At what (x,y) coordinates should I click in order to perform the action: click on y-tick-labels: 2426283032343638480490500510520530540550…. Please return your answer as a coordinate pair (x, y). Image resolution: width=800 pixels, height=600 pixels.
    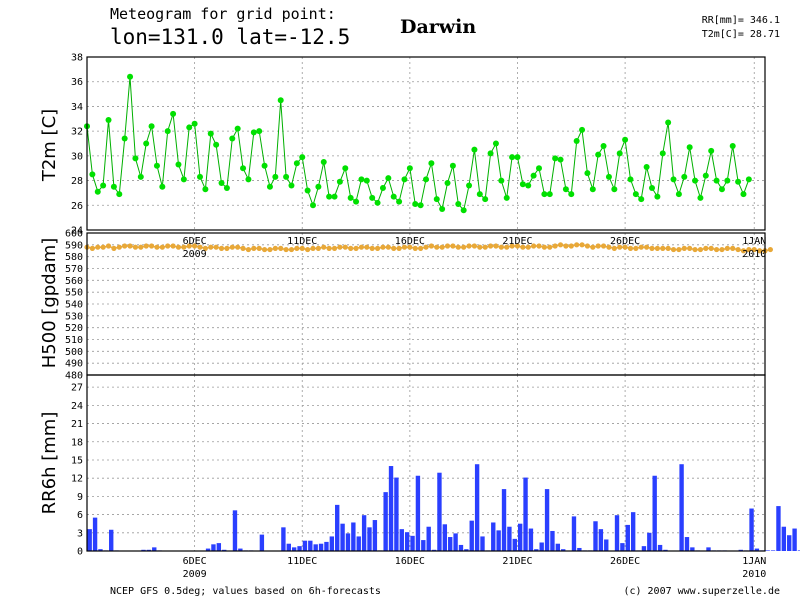
    Looking at the image, I should click on (74, 305).